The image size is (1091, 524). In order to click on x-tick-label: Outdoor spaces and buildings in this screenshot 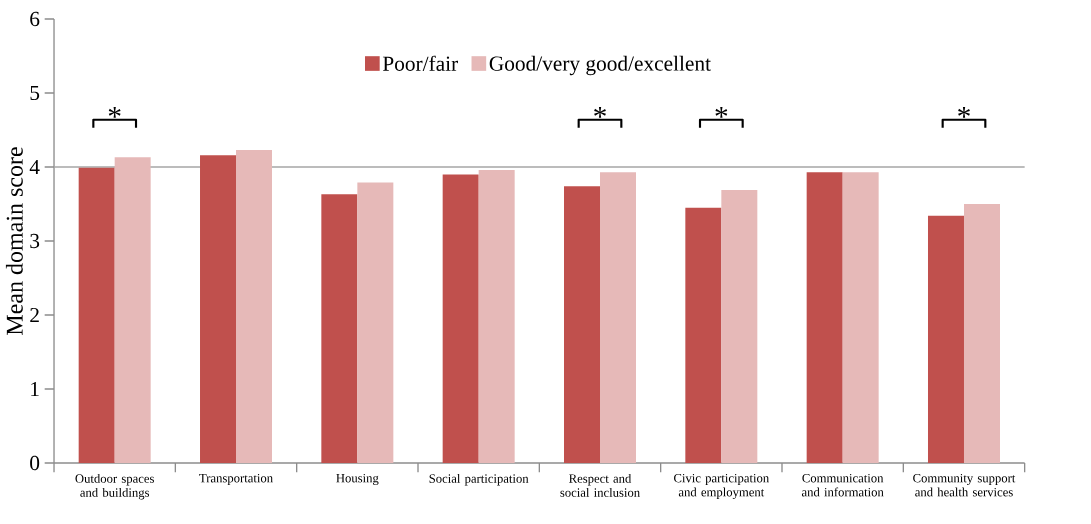, I will do `click(114, 486)`.